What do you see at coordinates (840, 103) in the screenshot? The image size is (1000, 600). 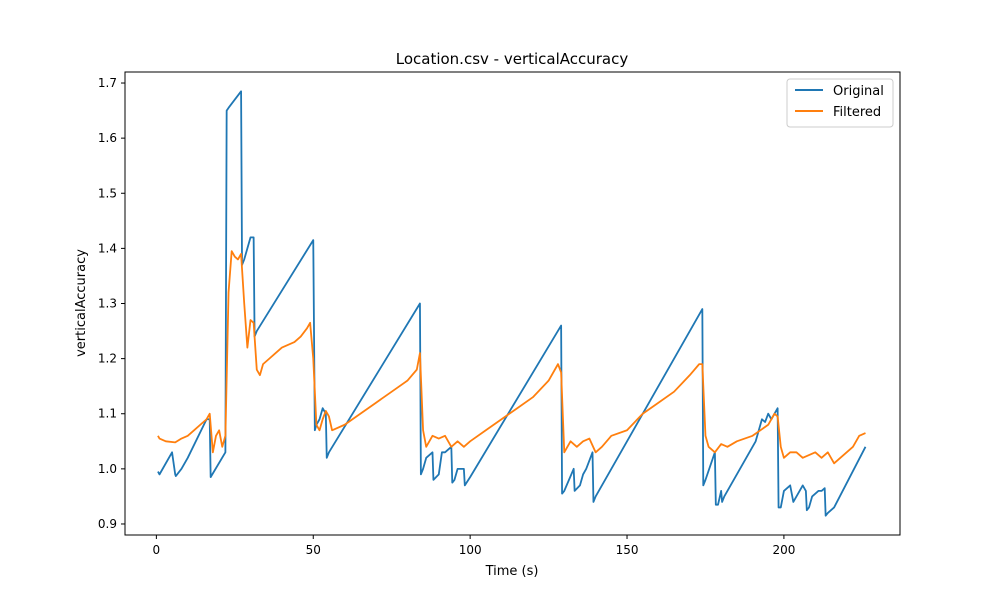 I see `legend: Original Filtered` at bounding box center [840, 103].